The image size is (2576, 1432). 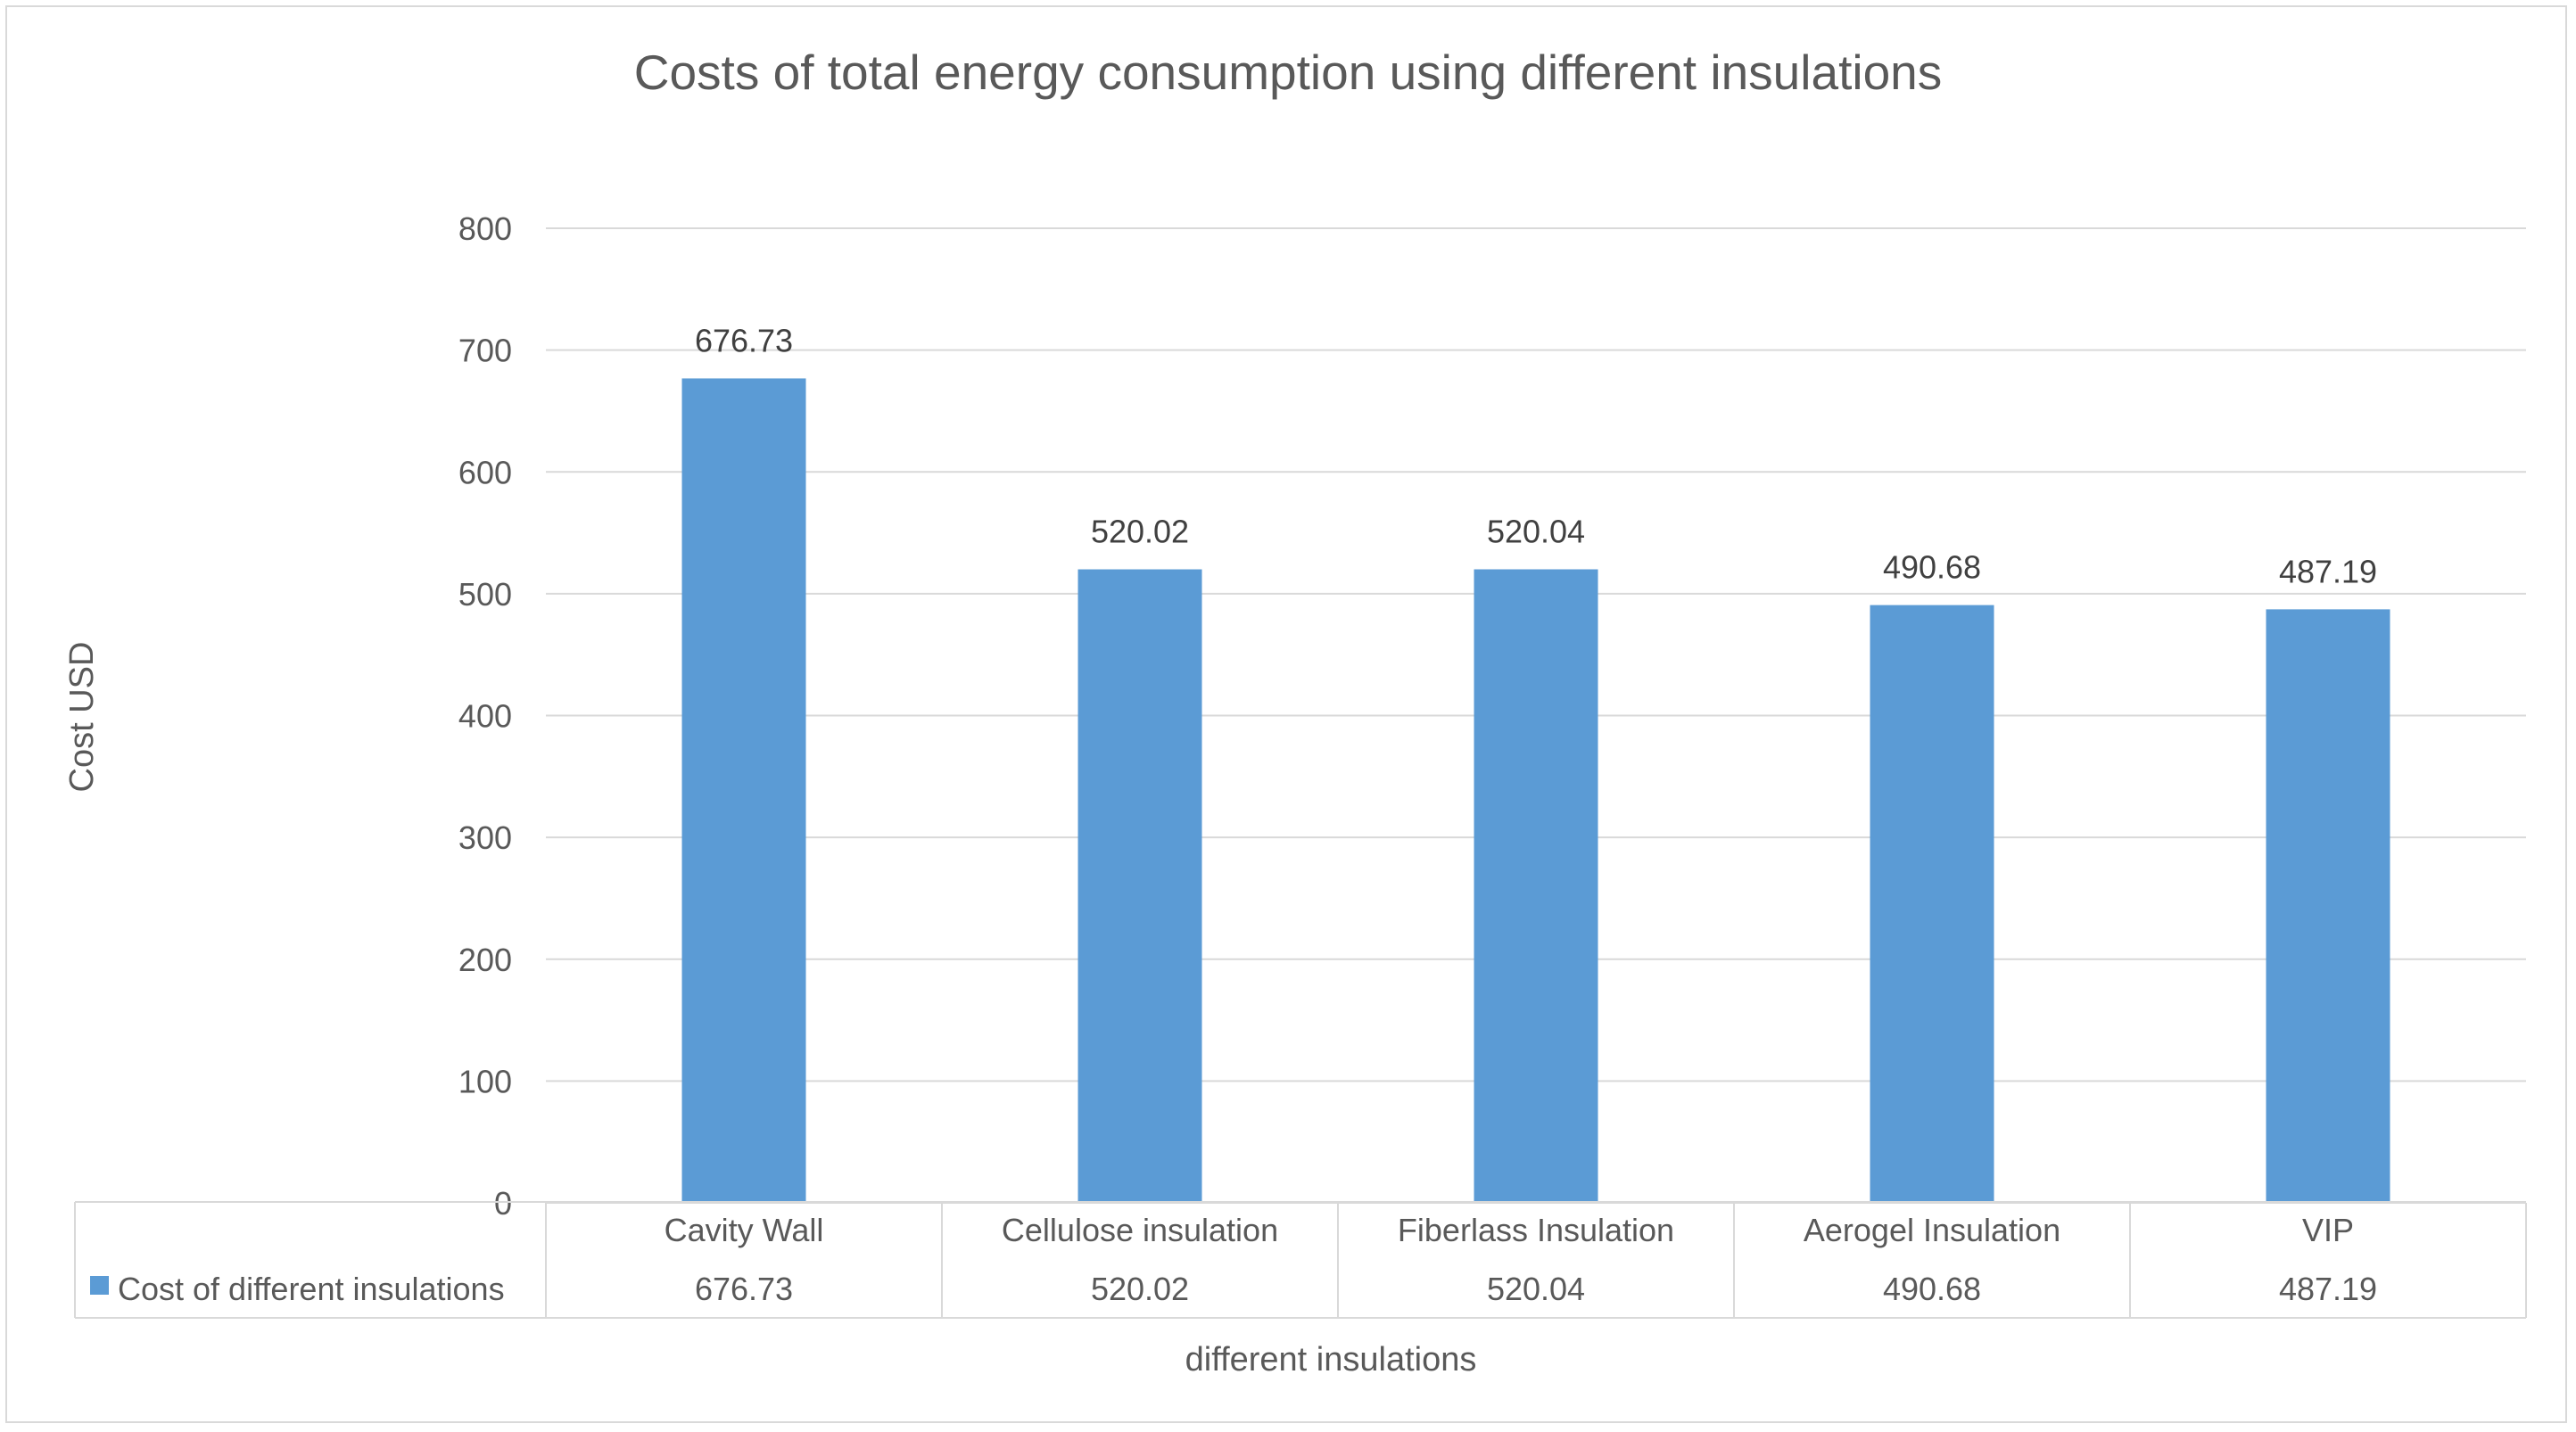 I want to click on category-label: Cellulose insulation, so click(x=1140, y=1230).